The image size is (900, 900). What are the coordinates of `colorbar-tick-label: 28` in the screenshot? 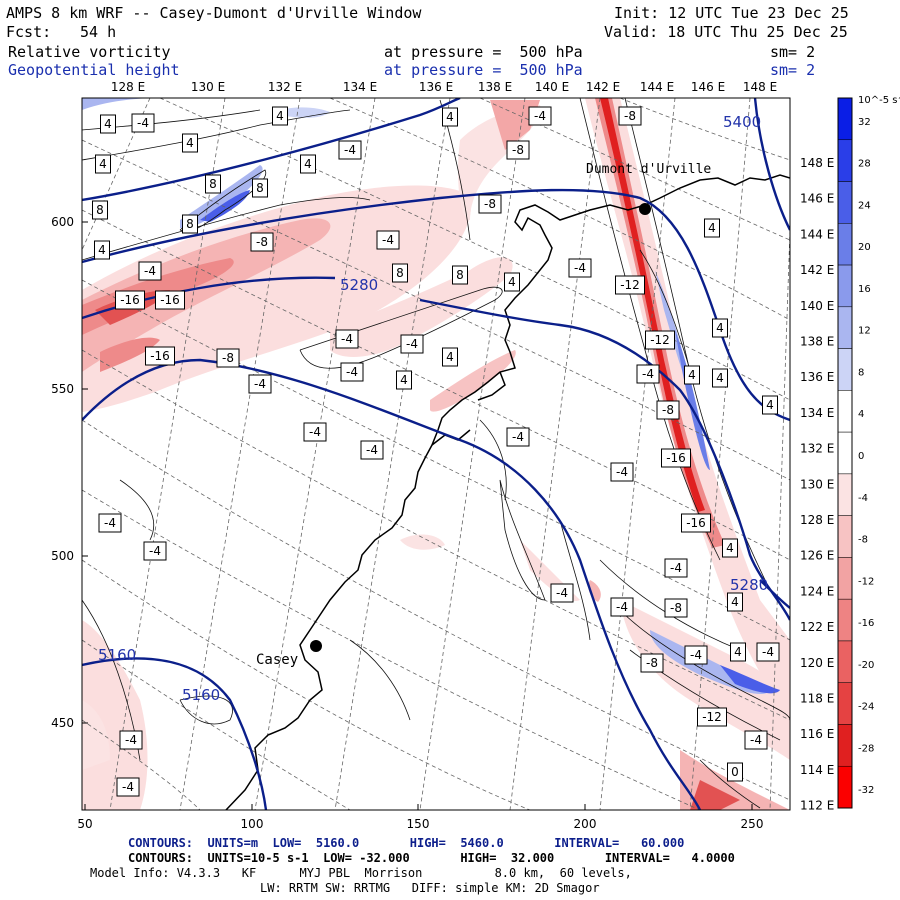 It's located at (864, 164).